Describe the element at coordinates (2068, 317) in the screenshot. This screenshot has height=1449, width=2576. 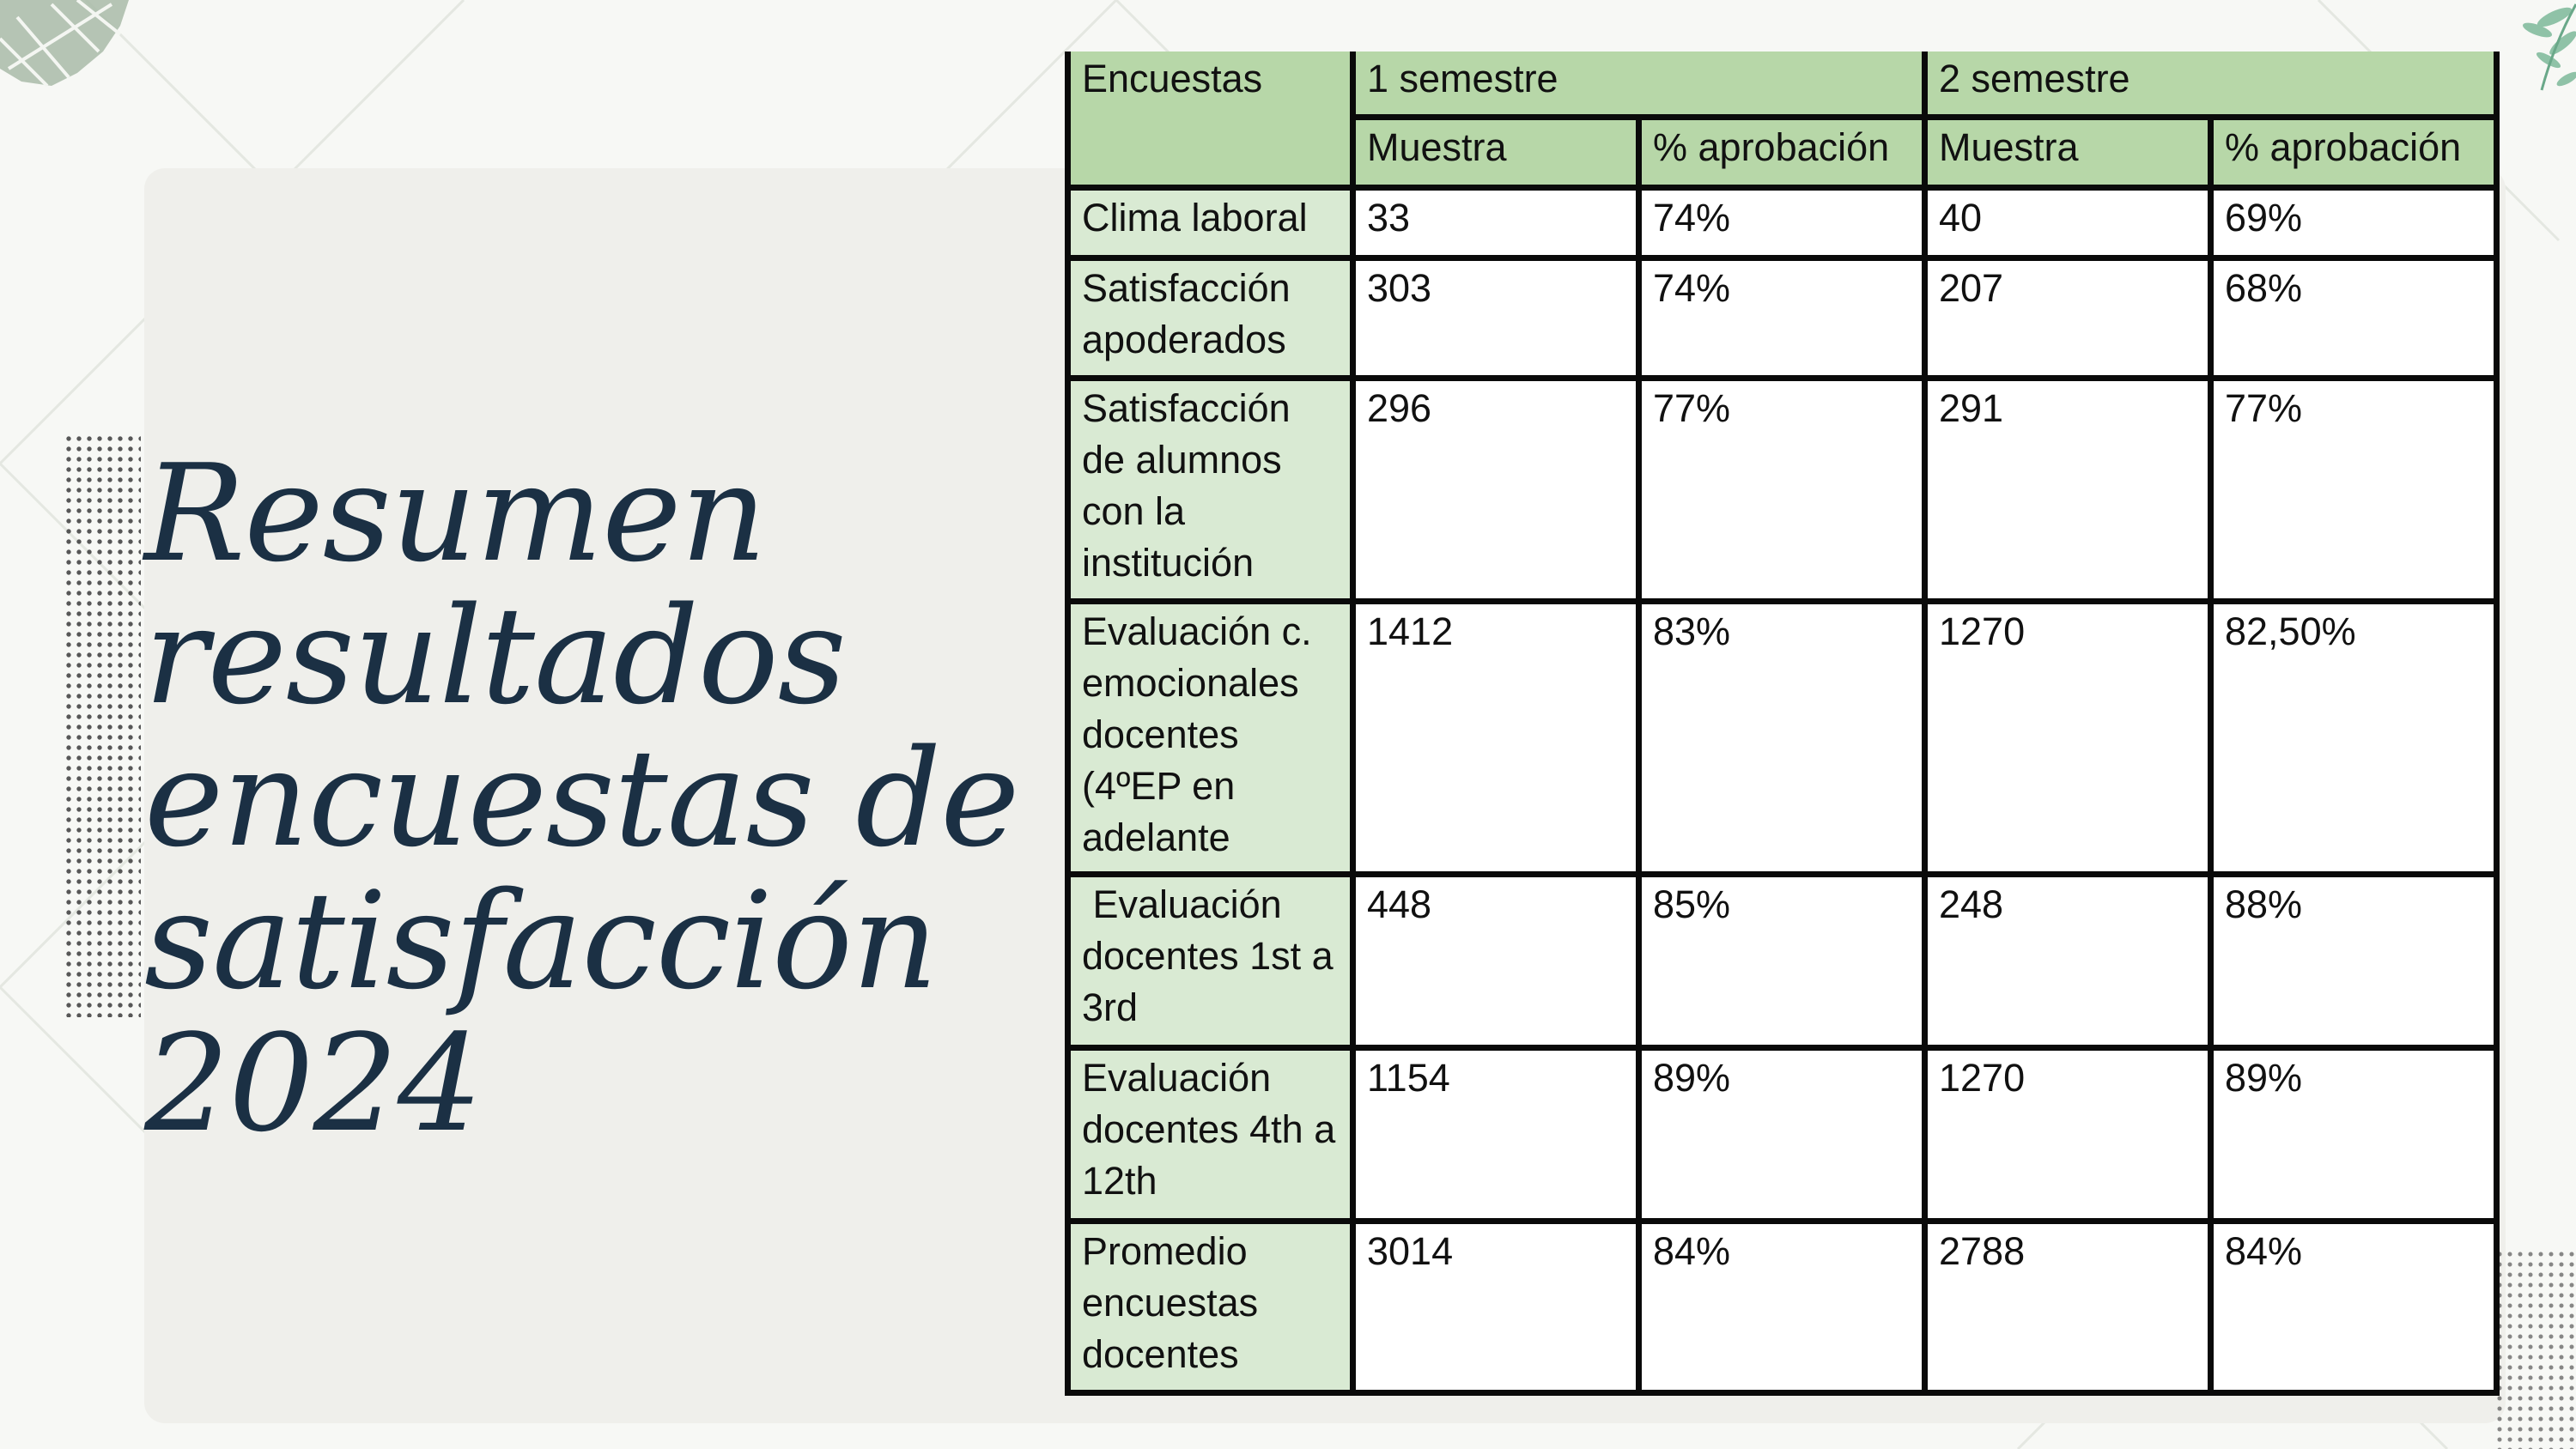
I see `s2-sample-cell: 207` at that location.